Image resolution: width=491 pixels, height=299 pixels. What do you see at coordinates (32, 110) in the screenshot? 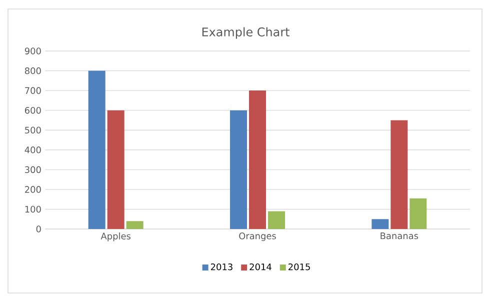
I see `y-tick-label: 600` at bounding box center [32, 110].